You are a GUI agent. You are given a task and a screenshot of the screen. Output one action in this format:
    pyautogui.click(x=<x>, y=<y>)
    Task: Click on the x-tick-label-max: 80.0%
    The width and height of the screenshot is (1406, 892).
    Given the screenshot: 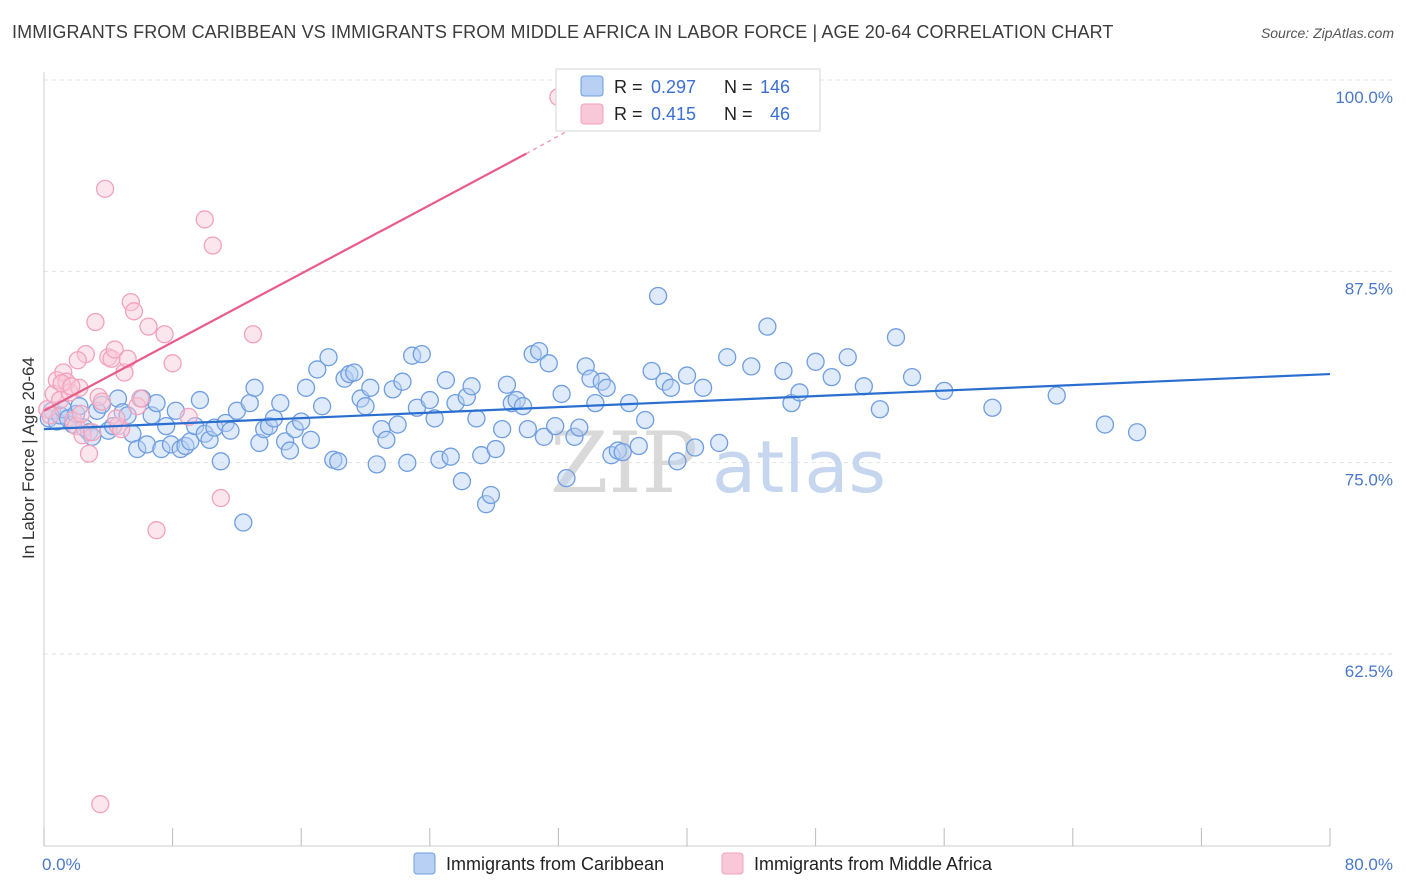 What is the action you would take?
    pyautogui.click(x=1369, y=864)
    